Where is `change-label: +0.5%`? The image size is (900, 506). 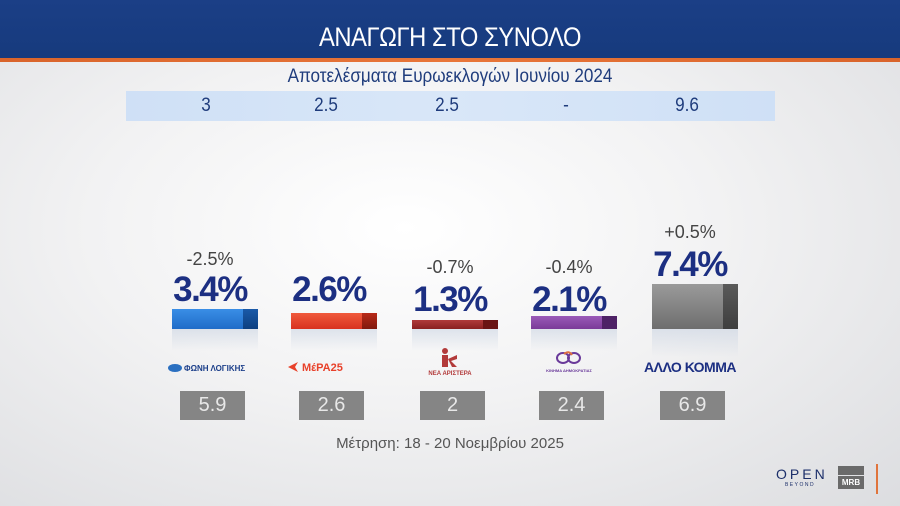
change-label: +0.5% is located at coordinates (690, 232).